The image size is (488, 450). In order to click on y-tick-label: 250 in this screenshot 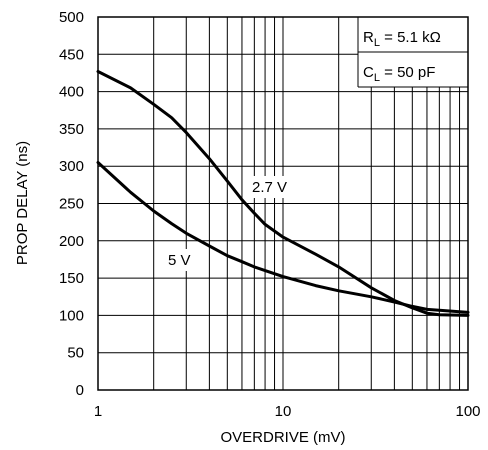, I will do `click(71, 204)`.